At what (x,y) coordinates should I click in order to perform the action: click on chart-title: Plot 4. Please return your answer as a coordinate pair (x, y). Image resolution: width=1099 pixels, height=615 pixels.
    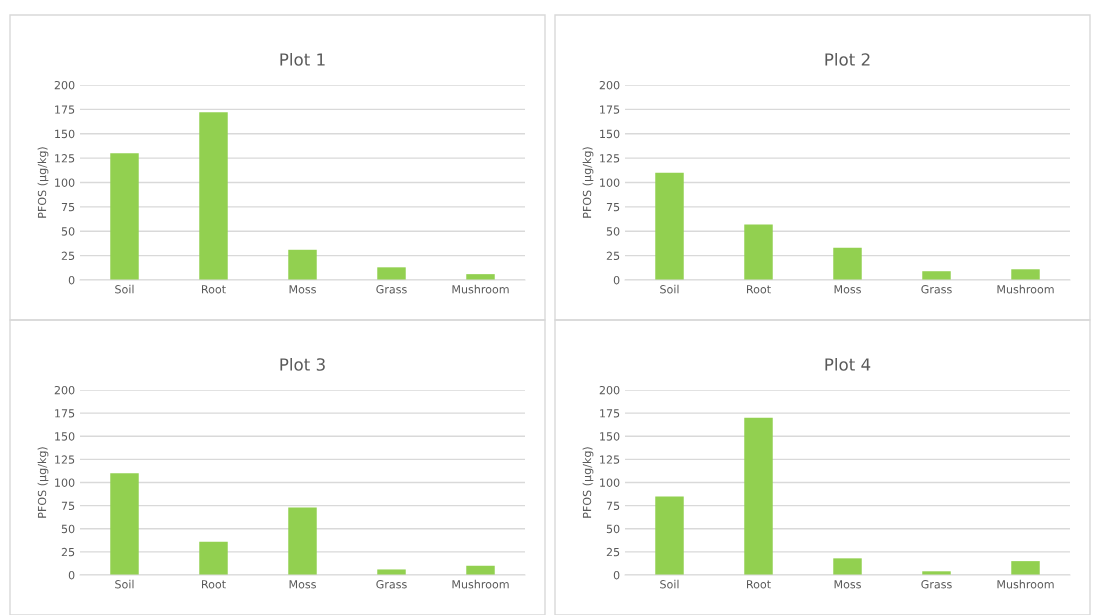
    Looking at the image, I should click on (848, 364).